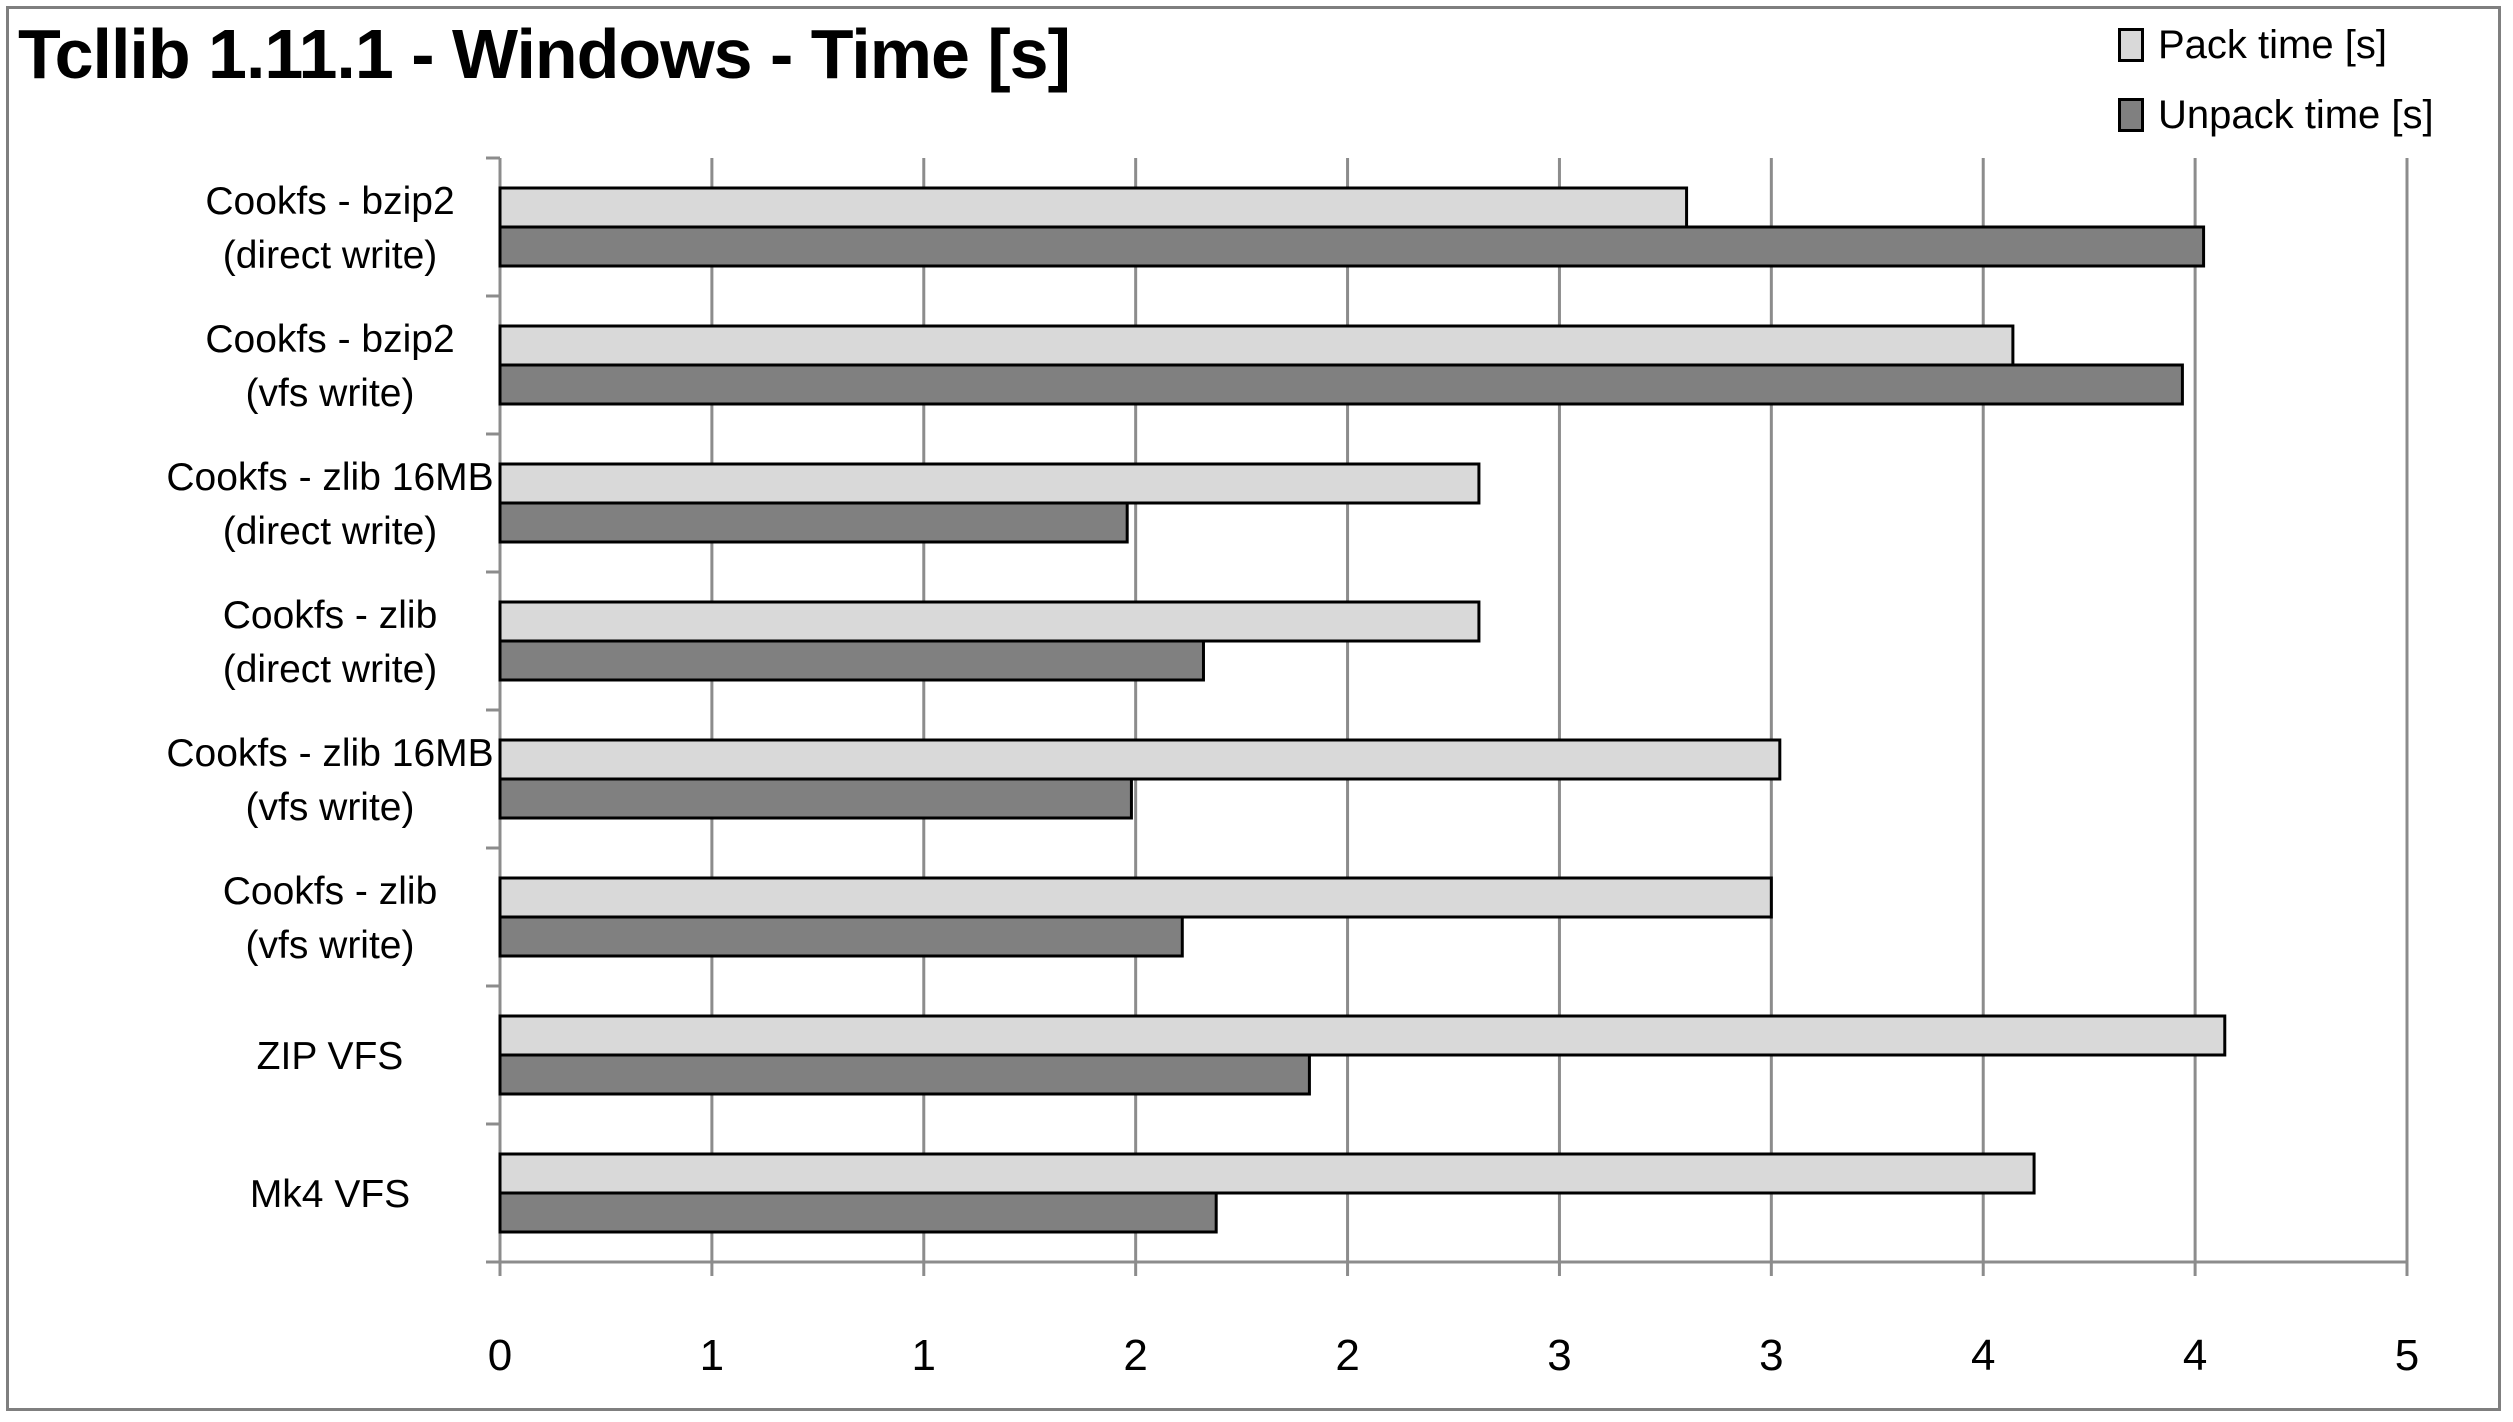 The width and height of the screenshot is (2513, 1422). I want to click on category-label-2-line-0: Cookfs - zlib 16MB, so click(329, 477).